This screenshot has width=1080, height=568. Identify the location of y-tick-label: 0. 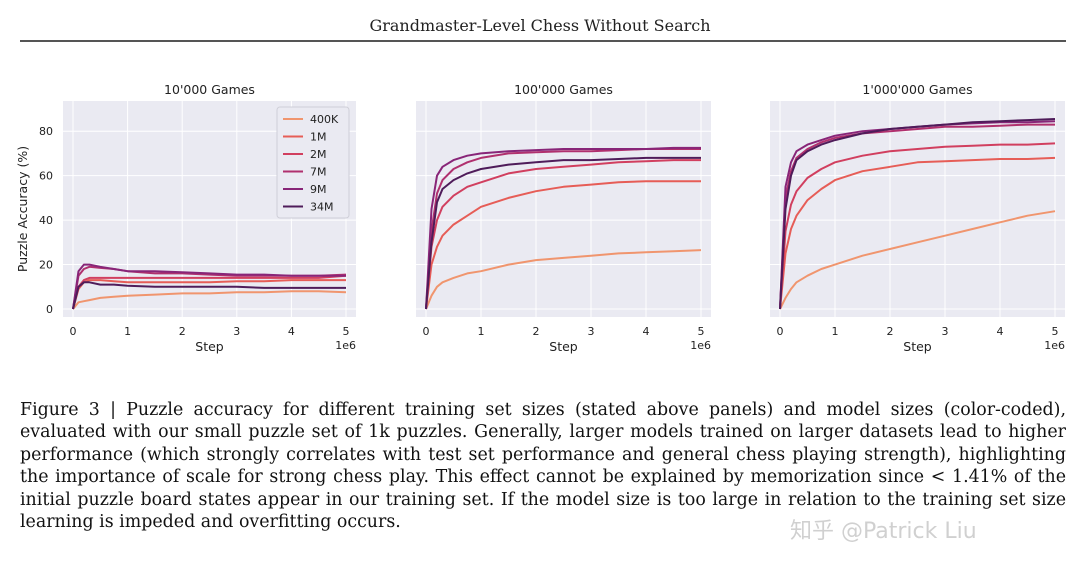
(49, 309).